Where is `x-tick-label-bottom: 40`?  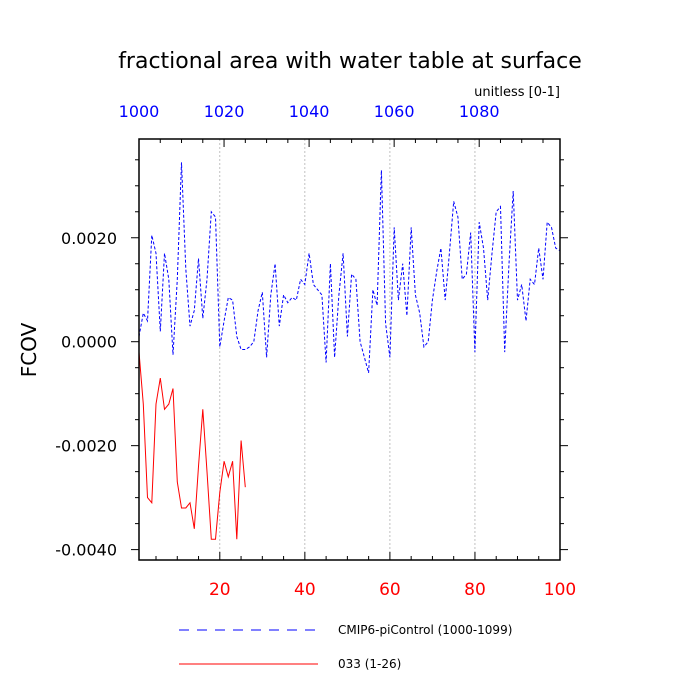
x-tick-label-bottom: 40 is located at coordinates (305, 590).